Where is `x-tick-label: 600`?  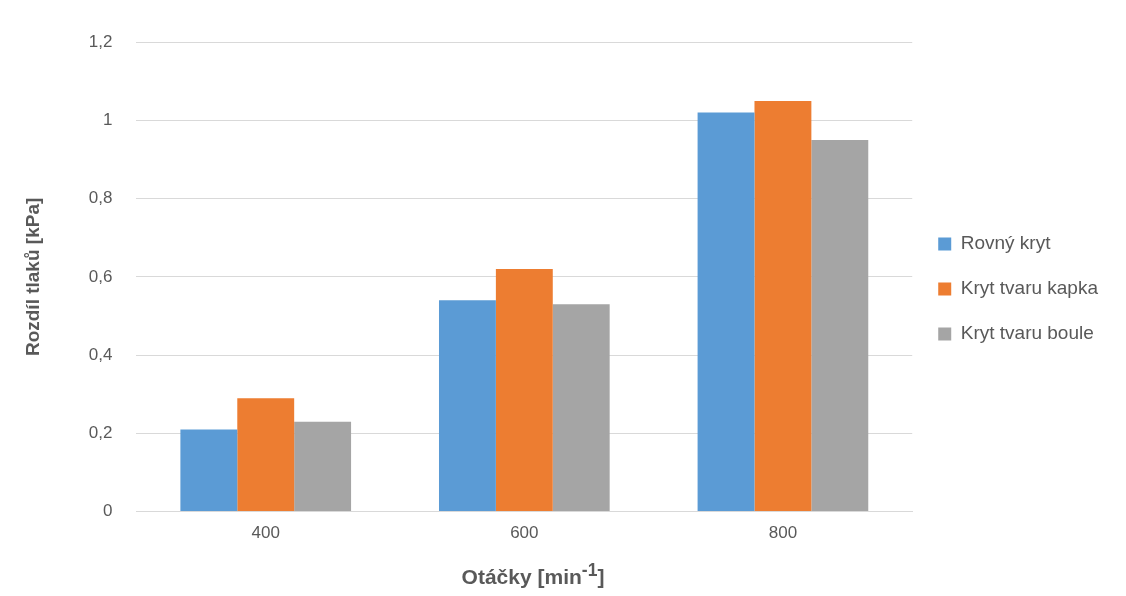 x-tick-label: 600 is located at coordinates (524, 533).